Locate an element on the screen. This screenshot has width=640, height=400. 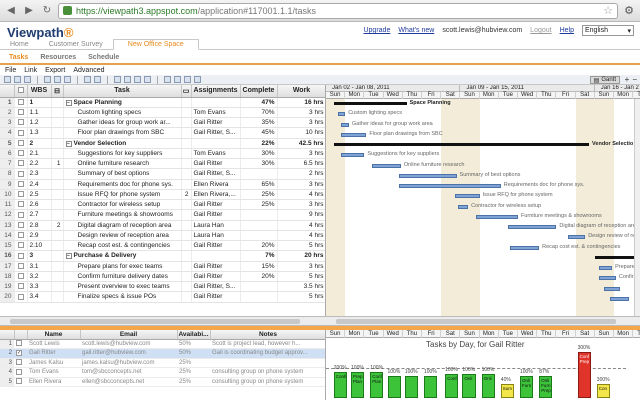
work-cell: 3.5 hrs is located at coordinates (301, 287).